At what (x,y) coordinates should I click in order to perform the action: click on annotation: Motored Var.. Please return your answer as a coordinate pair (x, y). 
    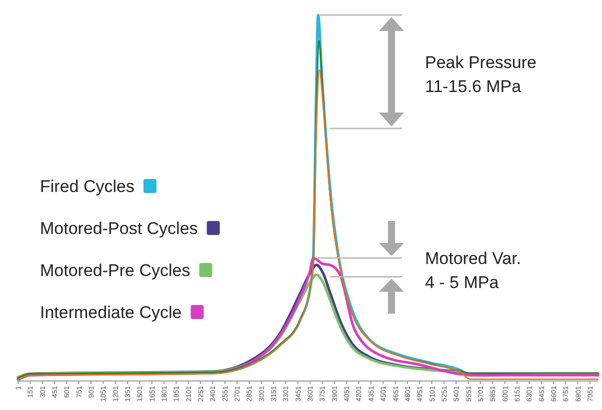
    Looking at the image, I should click on (473, 258).